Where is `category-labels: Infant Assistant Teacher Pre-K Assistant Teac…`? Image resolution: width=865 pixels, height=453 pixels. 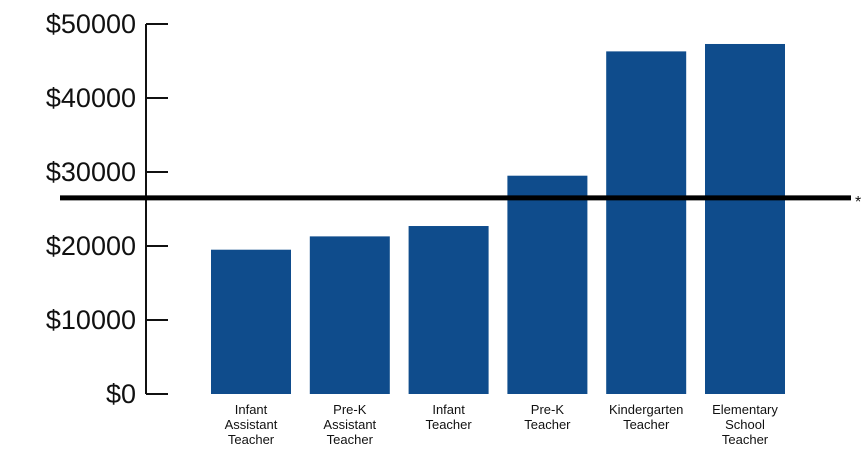 category-labels: Infant Assistant Teacher Pre-K Assistant Teac… is located at coordinates (502, 424).